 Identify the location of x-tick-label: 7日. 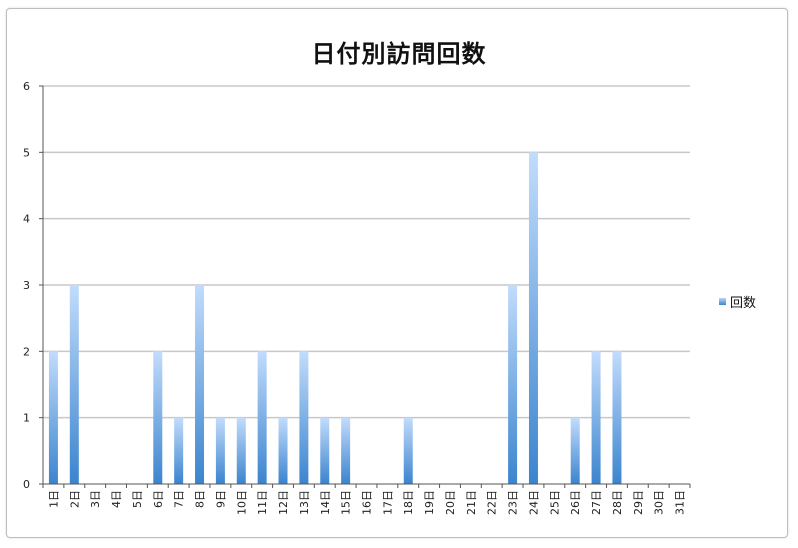
(179, 499).